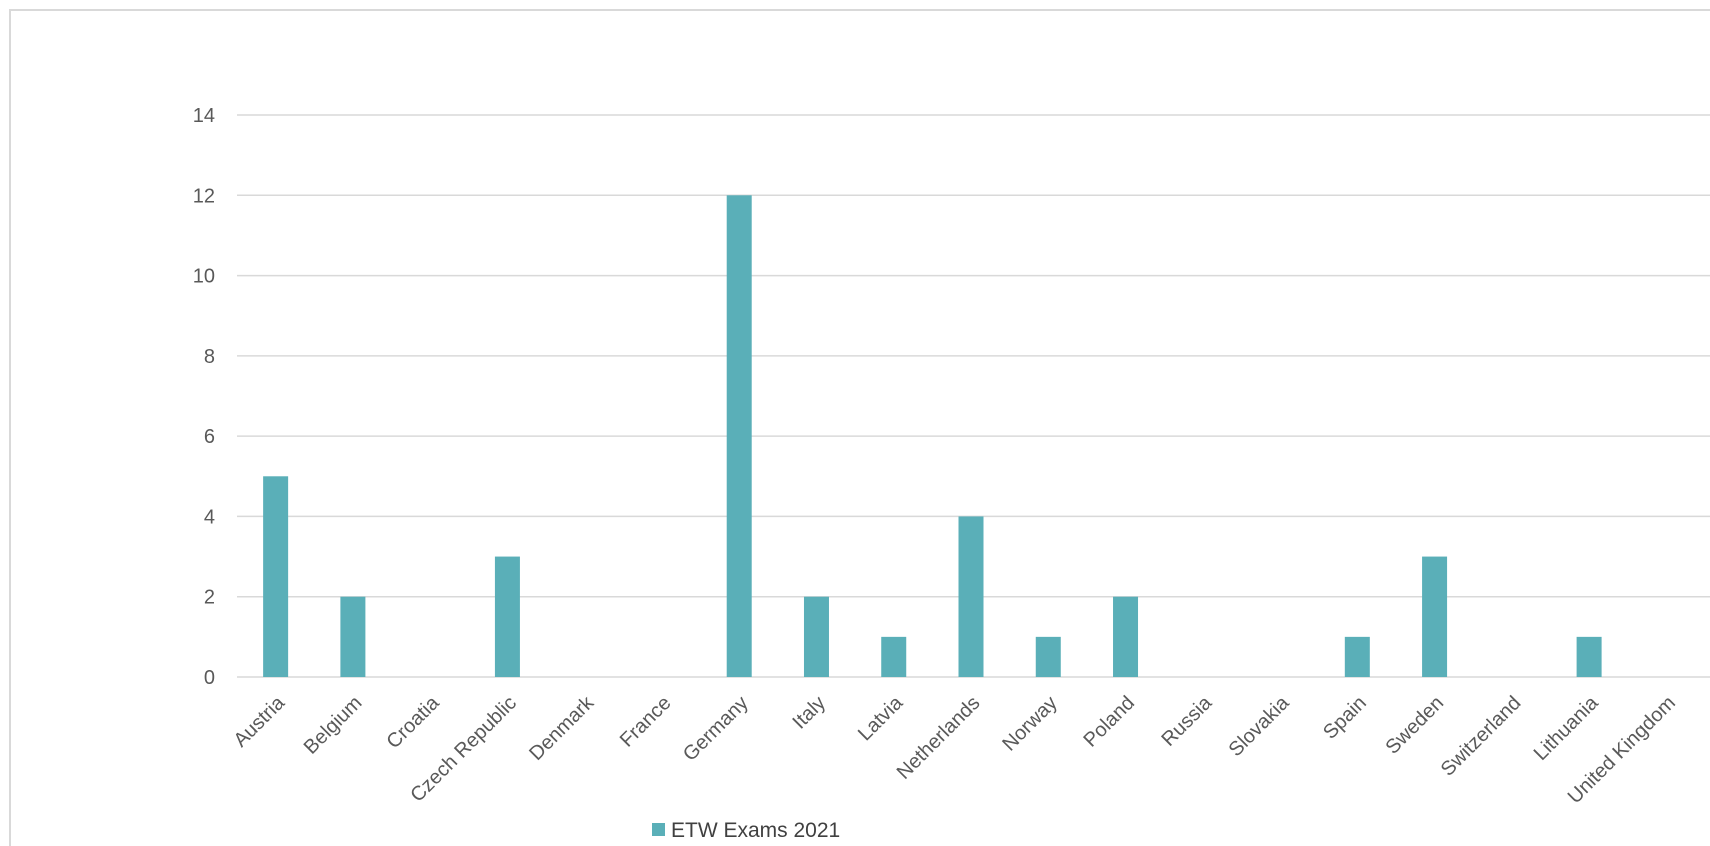 The height and width of the screenshot is (846, 1710). What do you see at coordinates (646, 722) in the screenshot?
I see `x-category-label: France` at bounding box center [646, 722].